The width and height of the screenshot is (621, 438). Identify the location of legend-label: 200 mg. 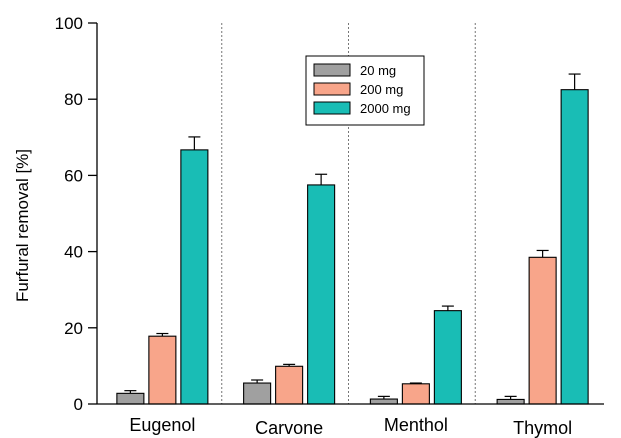
(381, 89).